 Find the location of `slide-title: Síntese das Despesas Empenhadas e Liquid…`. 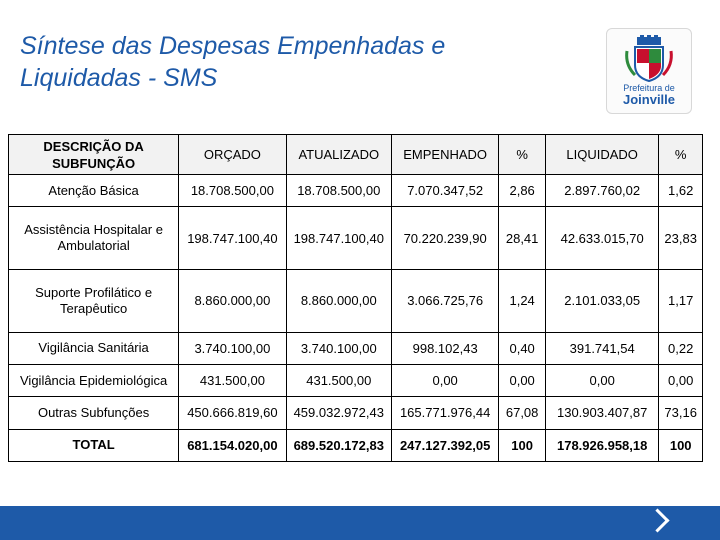

slide-title: Síntese das Despesas Empenhadas e Liquid… is located at coordinates (300, 62).